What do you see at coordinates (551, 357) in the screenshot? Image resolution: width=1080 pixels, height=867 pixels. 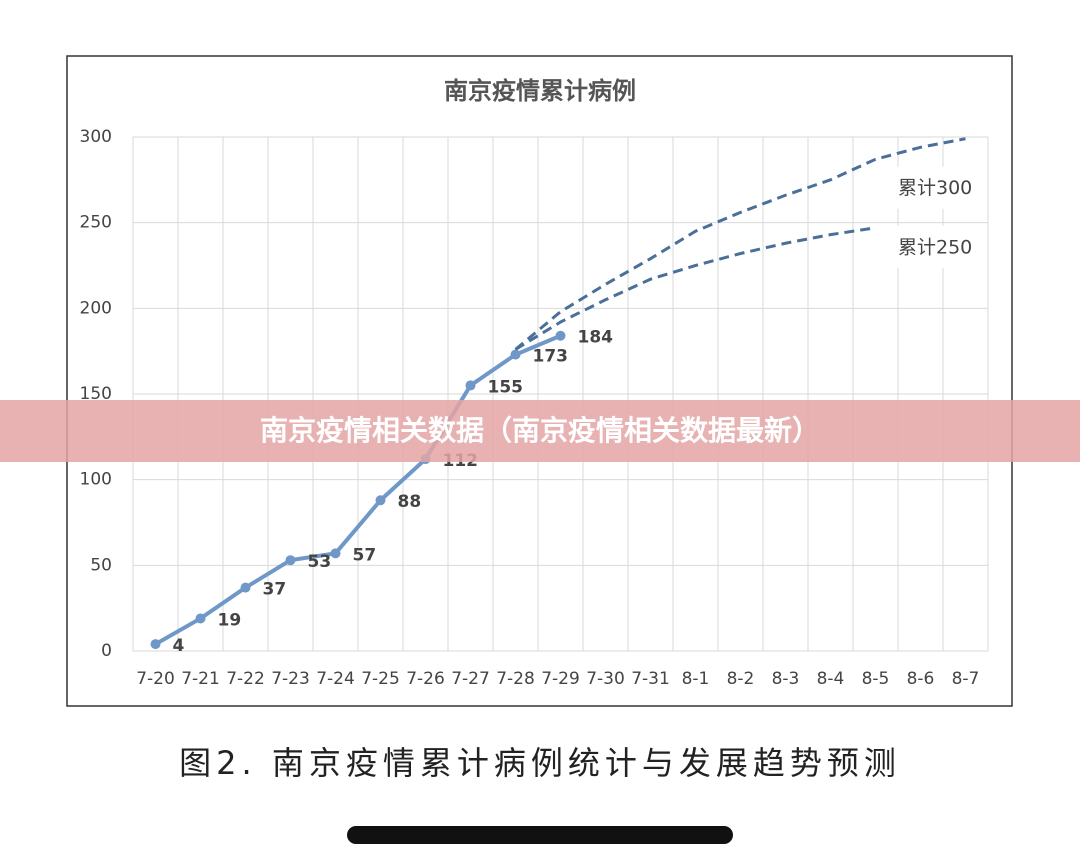 I see `data-label: 173` at bounding box center [551, 357].